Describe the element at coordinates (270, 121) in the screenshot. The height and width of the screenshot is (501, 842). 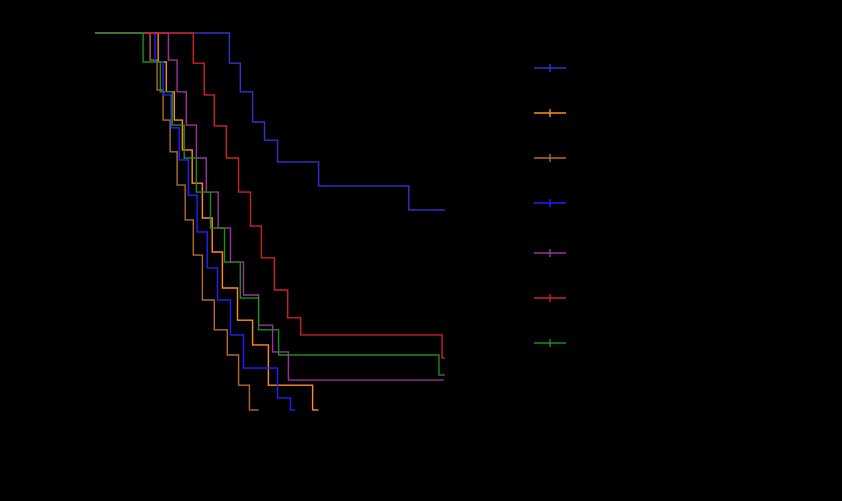
I see `series-line-blue` at that location.